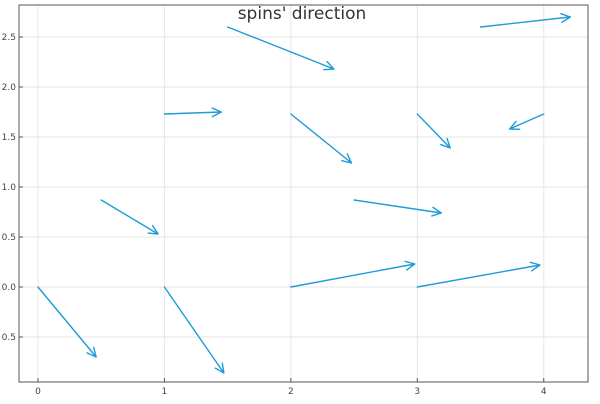  What do you see at coordinates (544, 392) in the screenshot?
I see `x-tick-label: 4` at bounding box center [544, 392].